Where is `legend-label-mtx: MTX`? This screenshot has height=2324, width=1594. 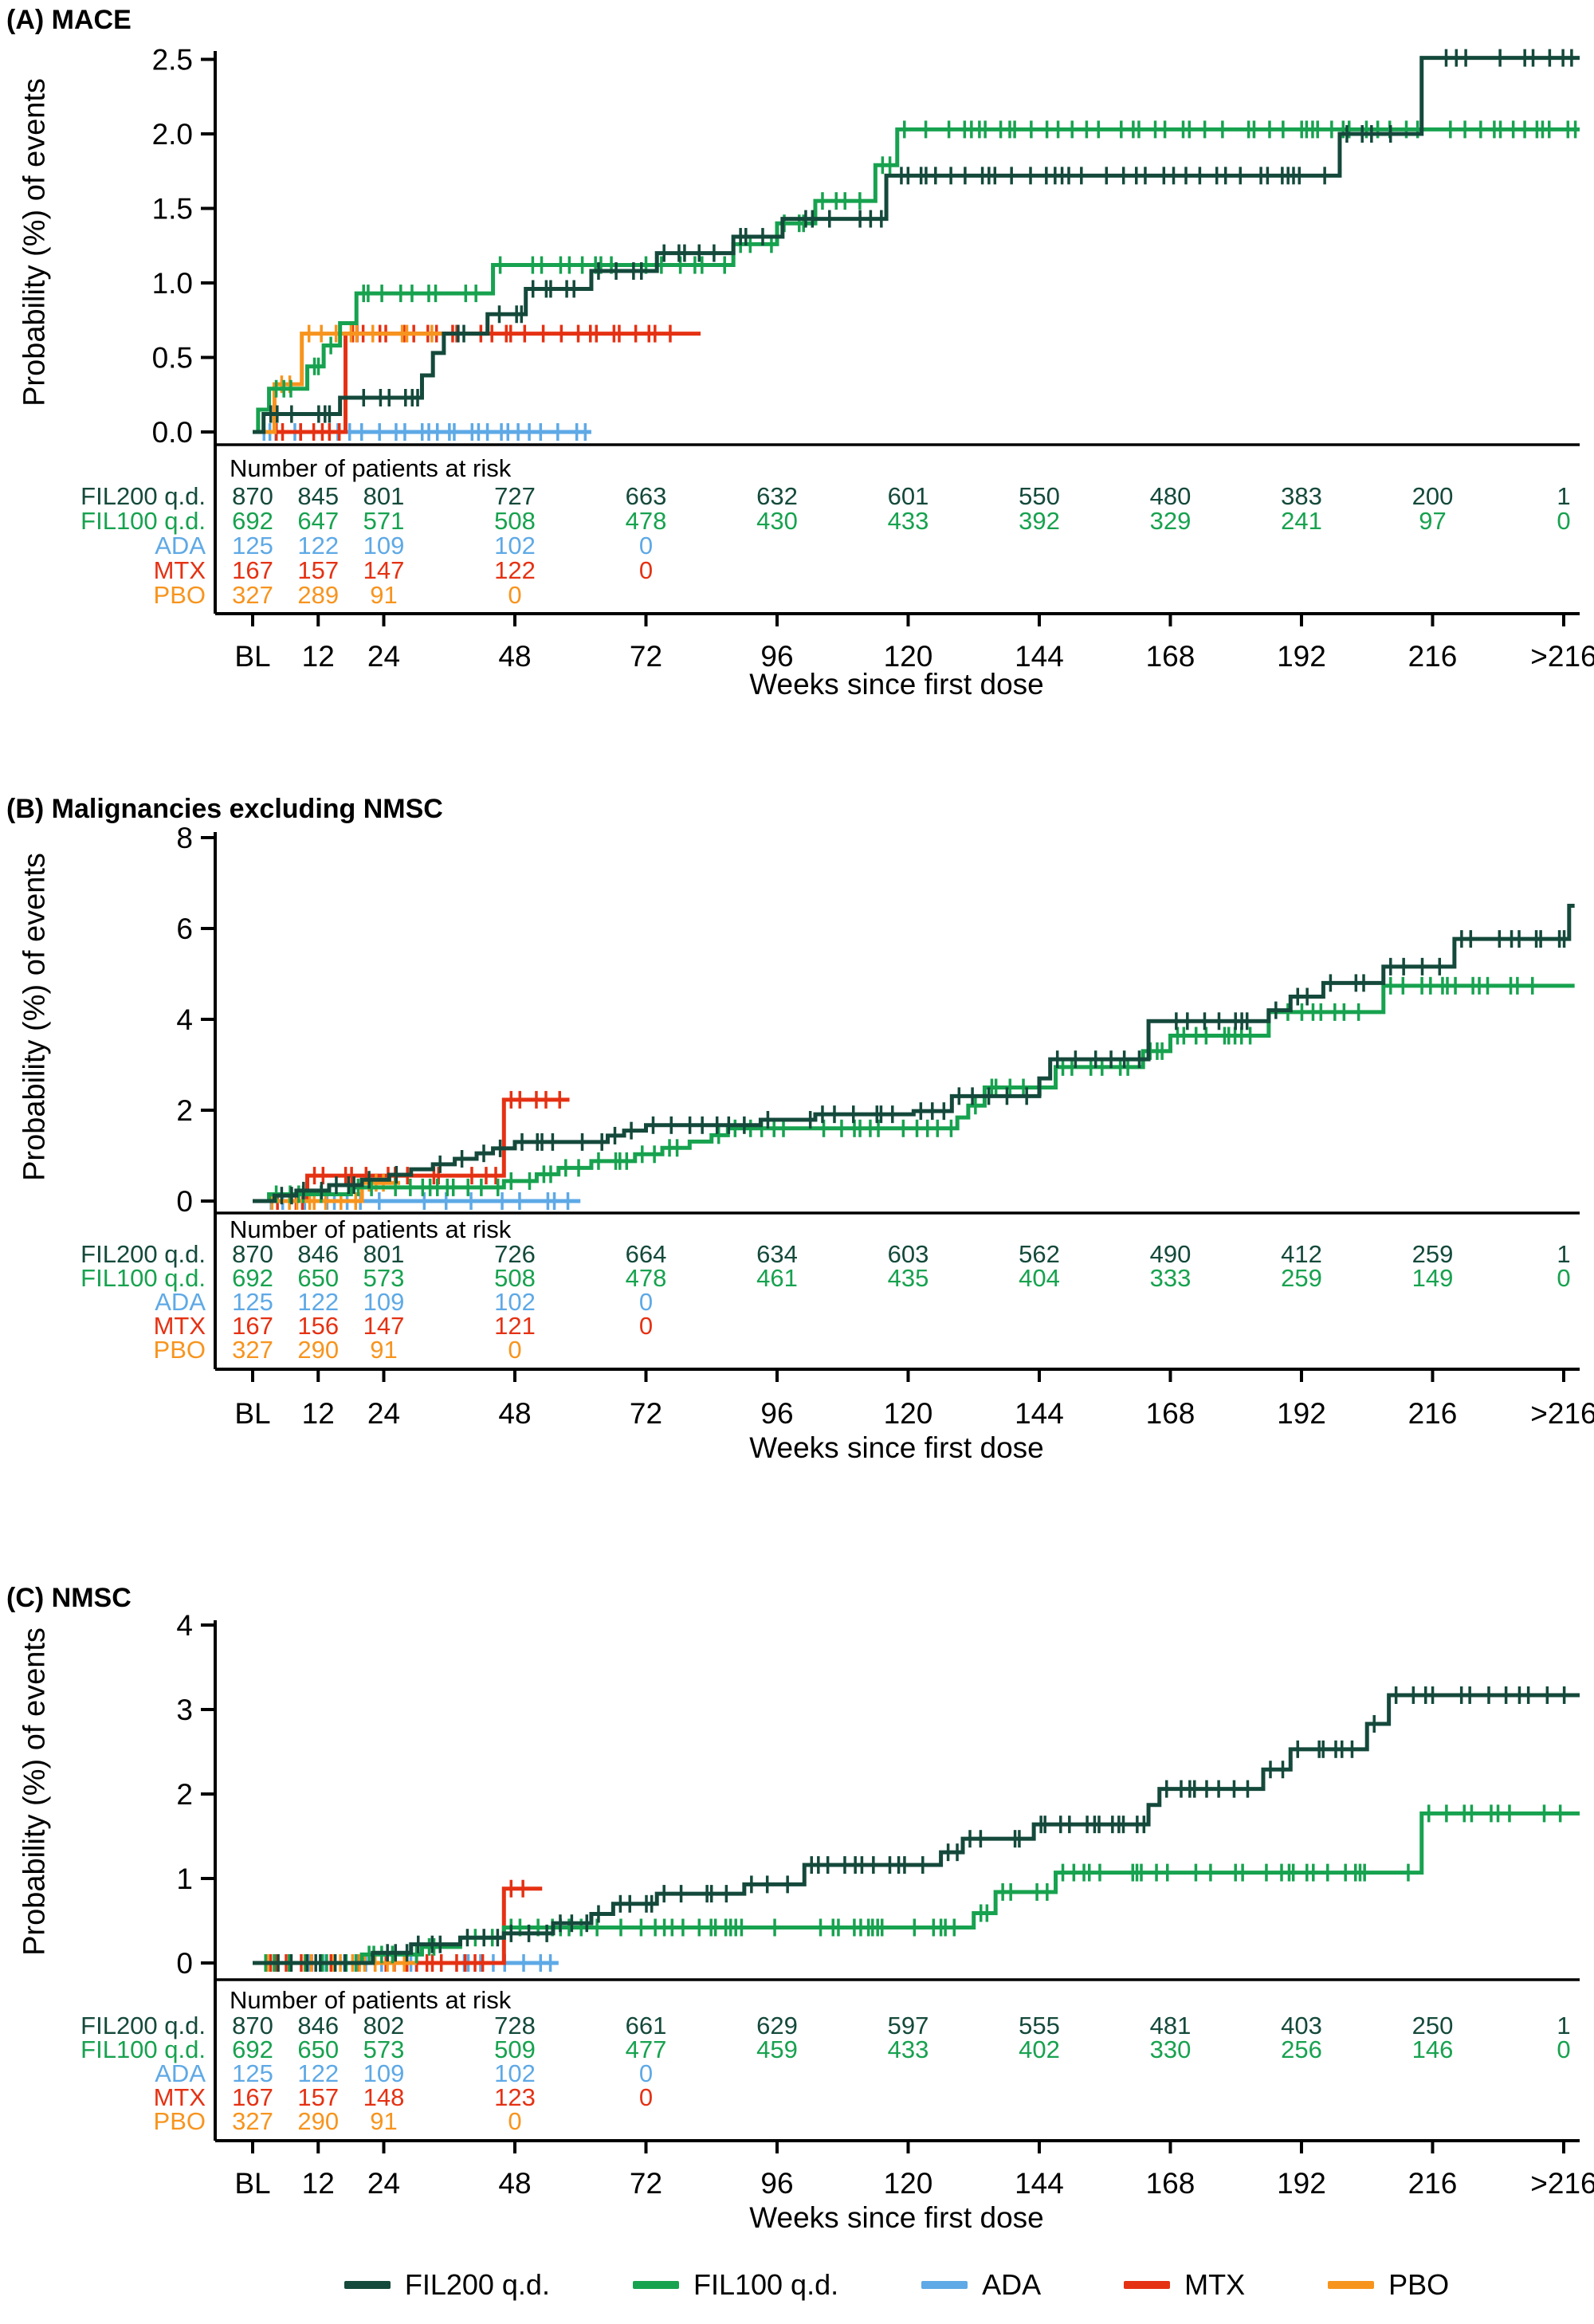
legend-label-mtx: MTX is located at coordinates (1215, 2284).